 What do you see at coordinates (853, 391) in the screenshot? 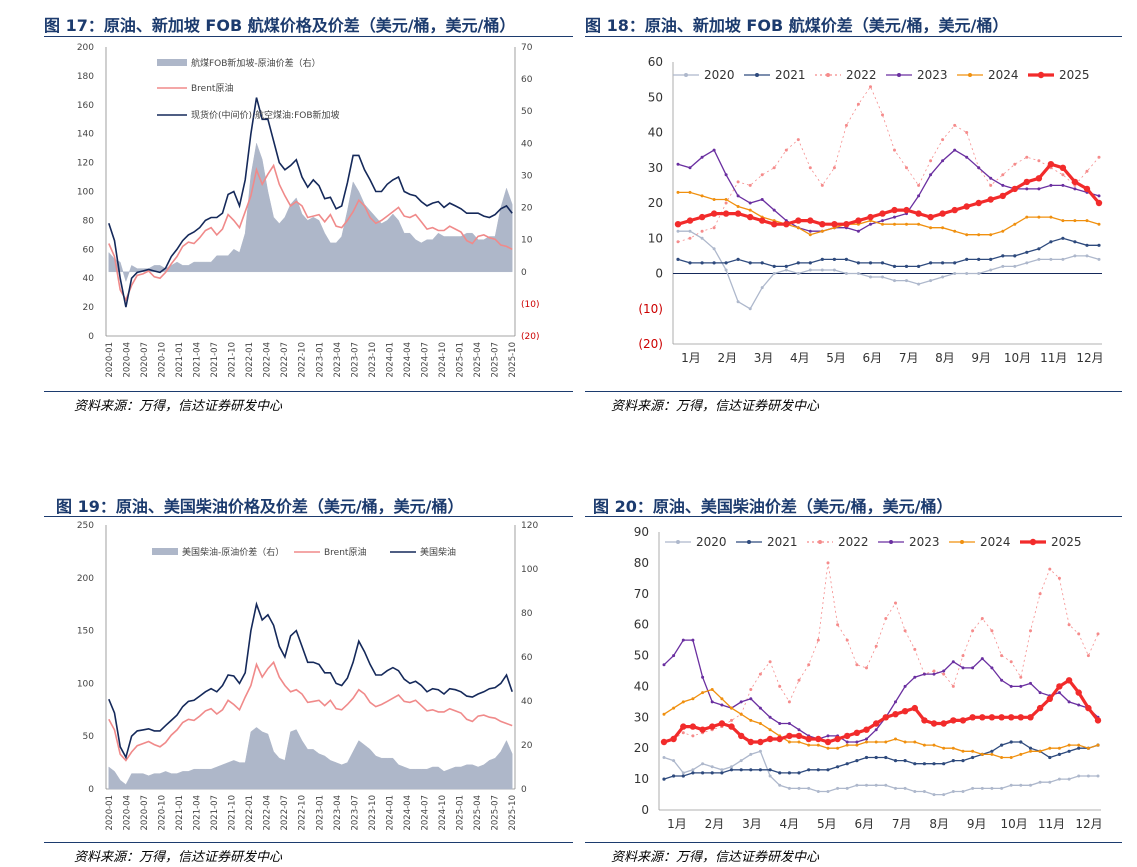
I see `fig18-bottom-rule` at bounding box center [853, 391].